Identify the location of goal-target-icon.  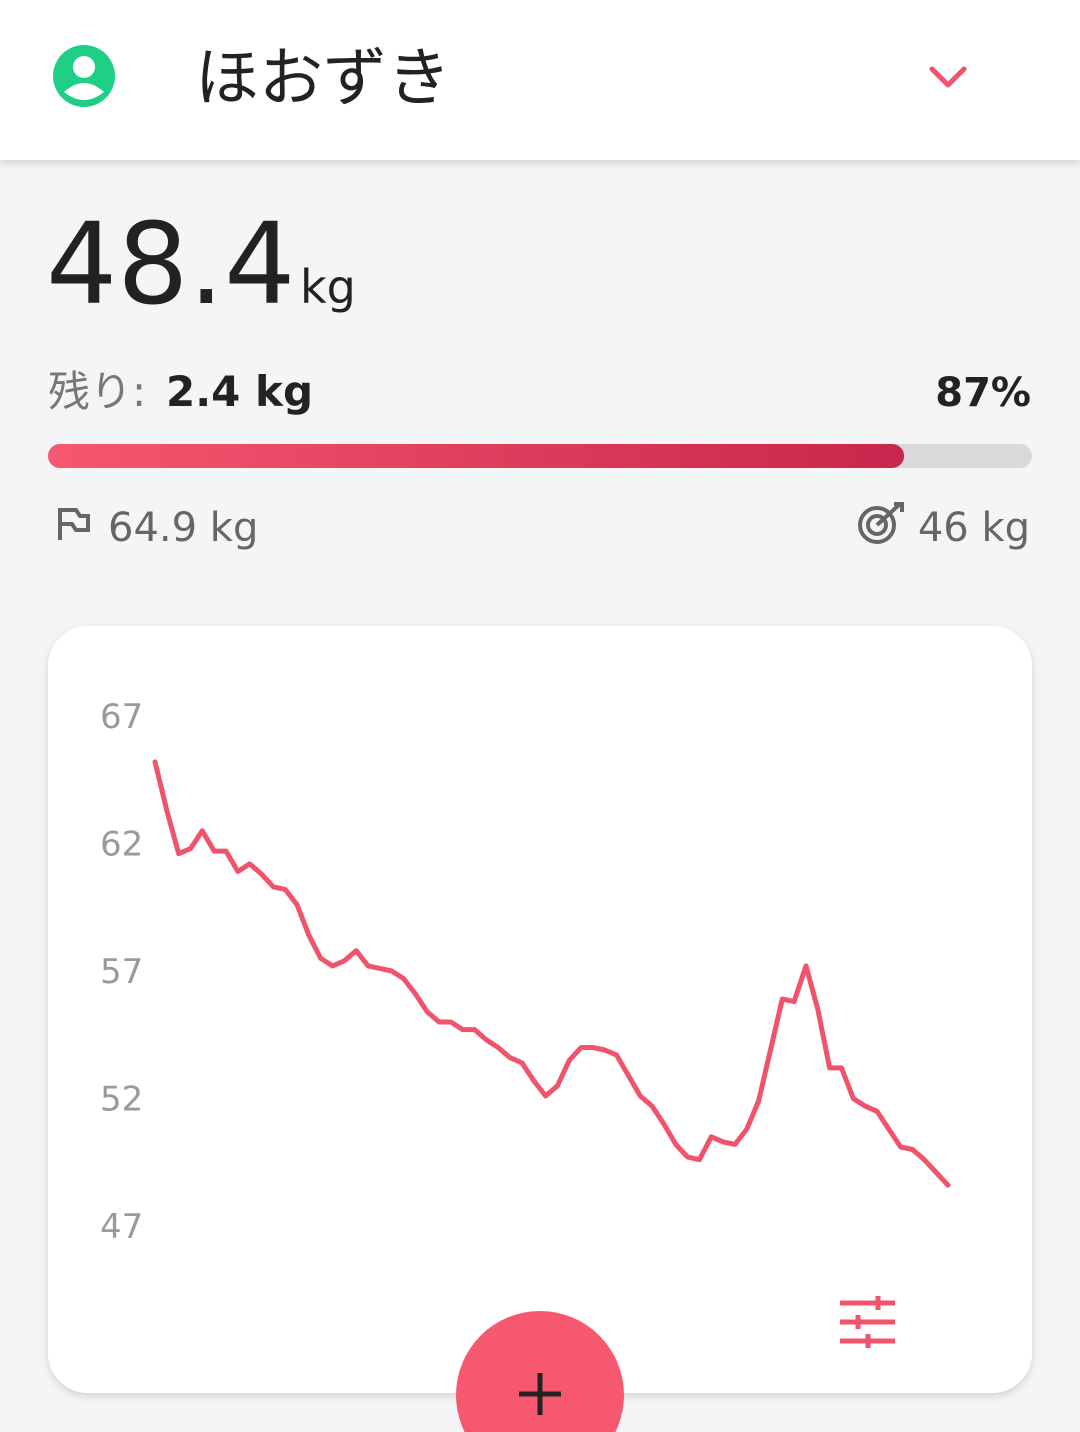
(881, 523).